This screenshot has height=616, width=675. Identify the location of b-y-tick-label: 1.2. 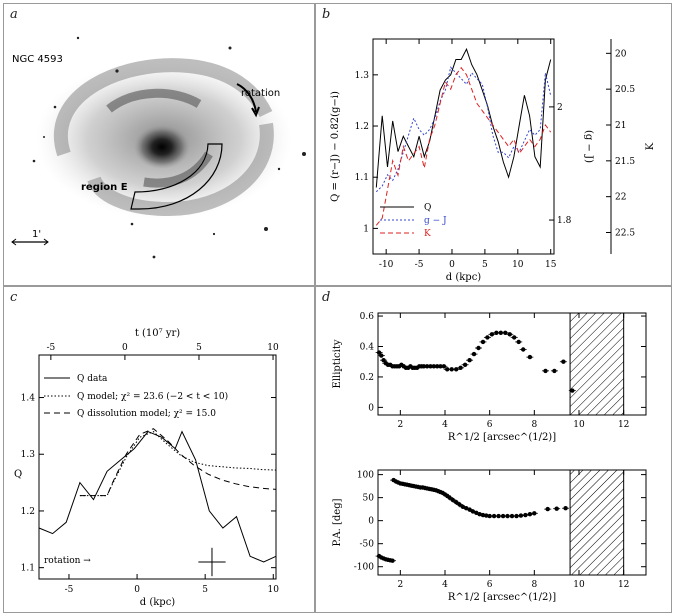
(362, 127).